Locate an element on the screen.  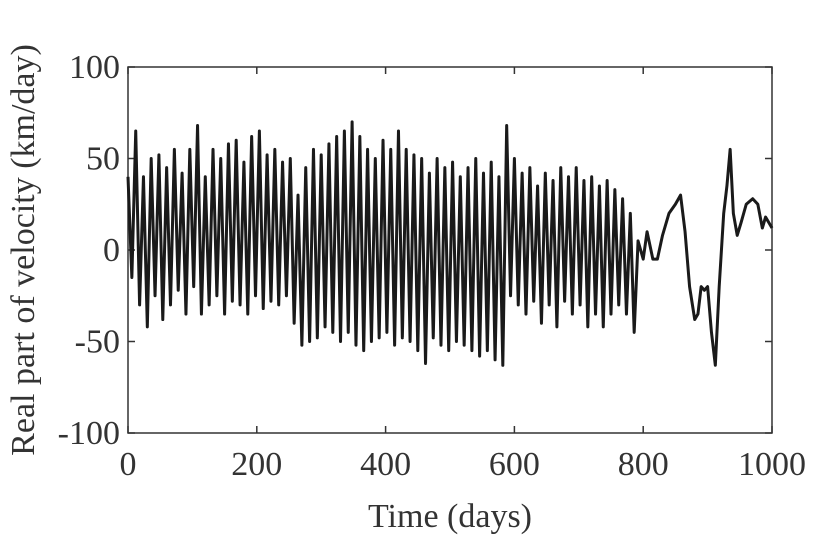
x-axis-label: Time (days) is located at coordinates (450, 516).